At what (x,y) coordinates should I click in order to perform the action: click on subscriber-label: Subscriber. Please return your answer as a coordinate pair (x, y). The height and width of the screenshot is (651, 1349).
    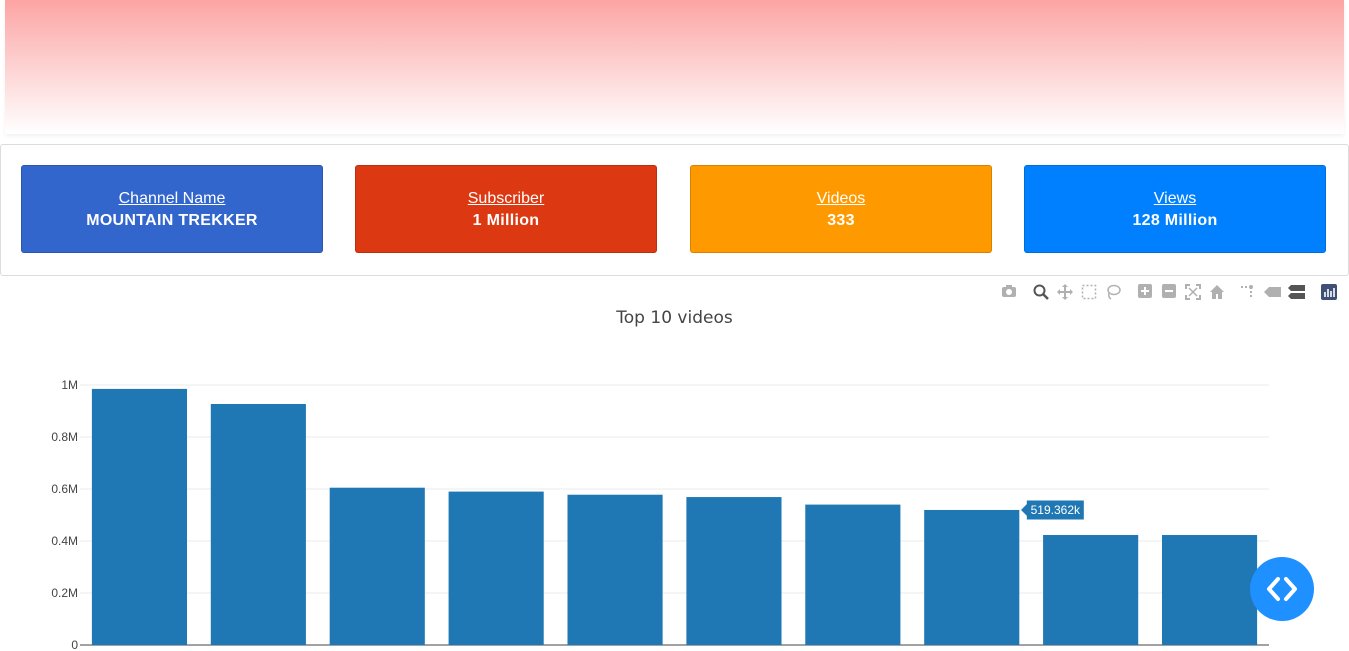
    Looking at the image, I should click on (506, 198).